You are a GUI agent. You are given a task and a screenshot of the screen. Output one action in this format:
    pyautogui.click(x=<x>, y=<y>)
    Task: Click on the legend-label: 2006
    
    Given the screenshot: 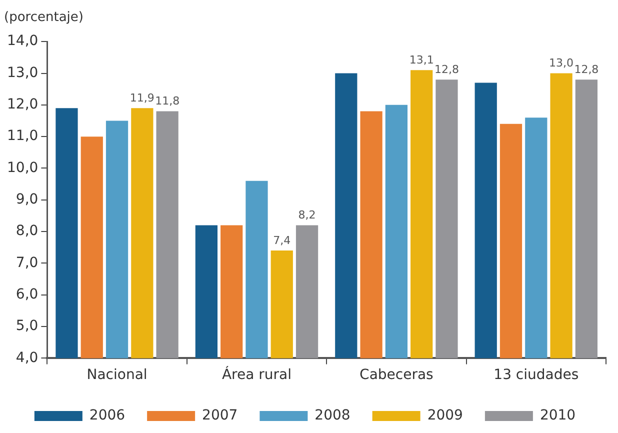 What is the action you would take?
    pyautogui.click(x=107, y=416)
    